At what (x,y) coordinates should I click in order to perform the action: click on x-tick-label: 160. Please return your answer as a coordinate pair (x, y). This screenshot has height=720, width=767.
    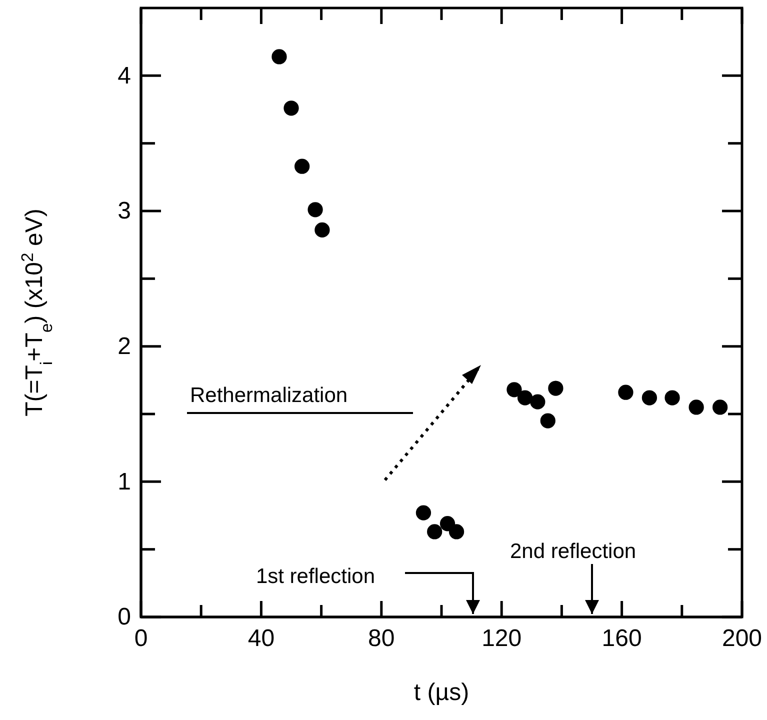
    Looking at the image, I should click on (622, 638).